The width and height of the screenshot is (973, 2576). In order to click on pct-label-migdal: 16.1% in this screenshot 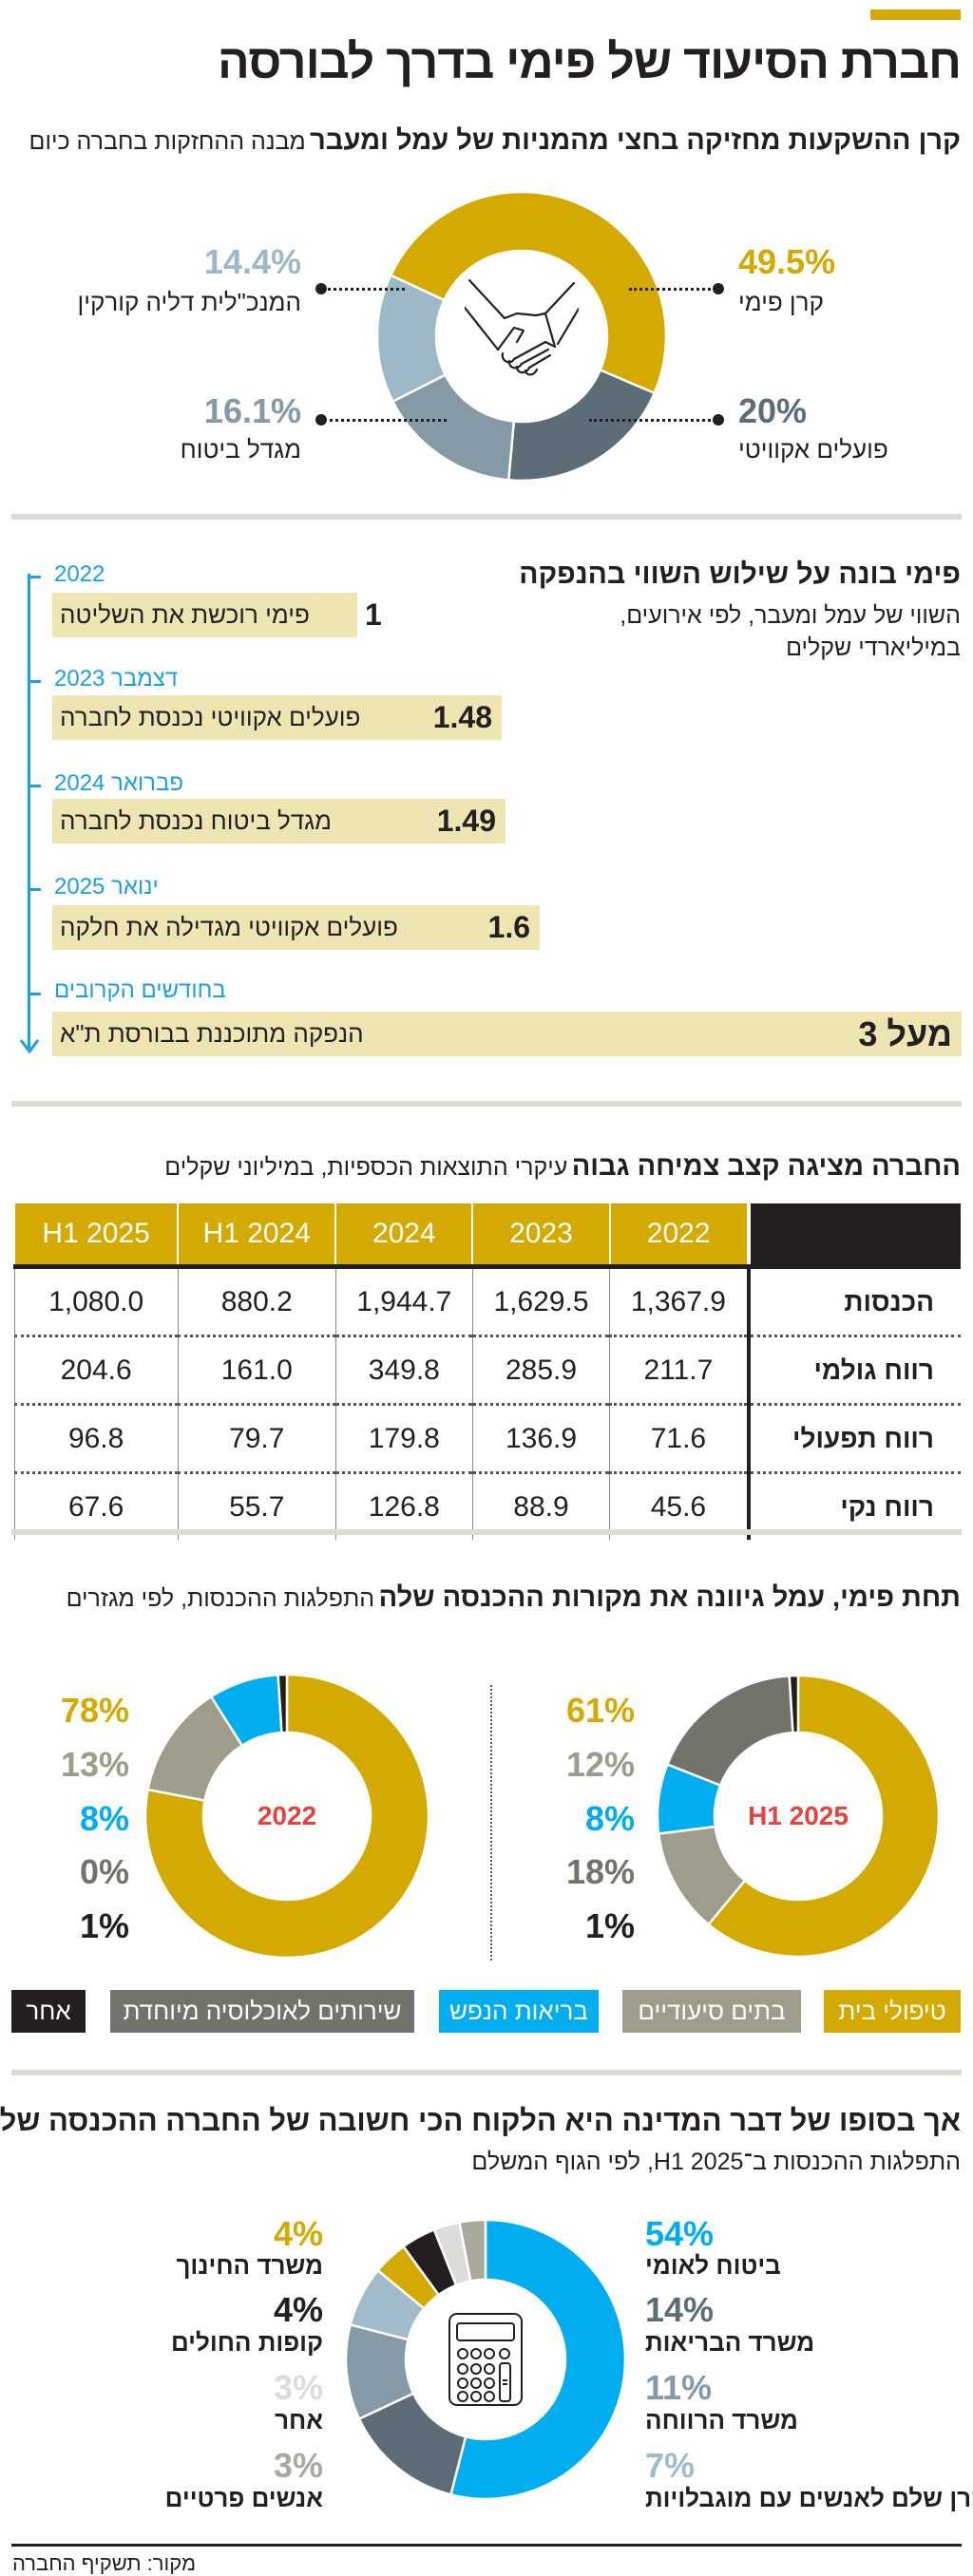, I will do `click(252, 410)`.